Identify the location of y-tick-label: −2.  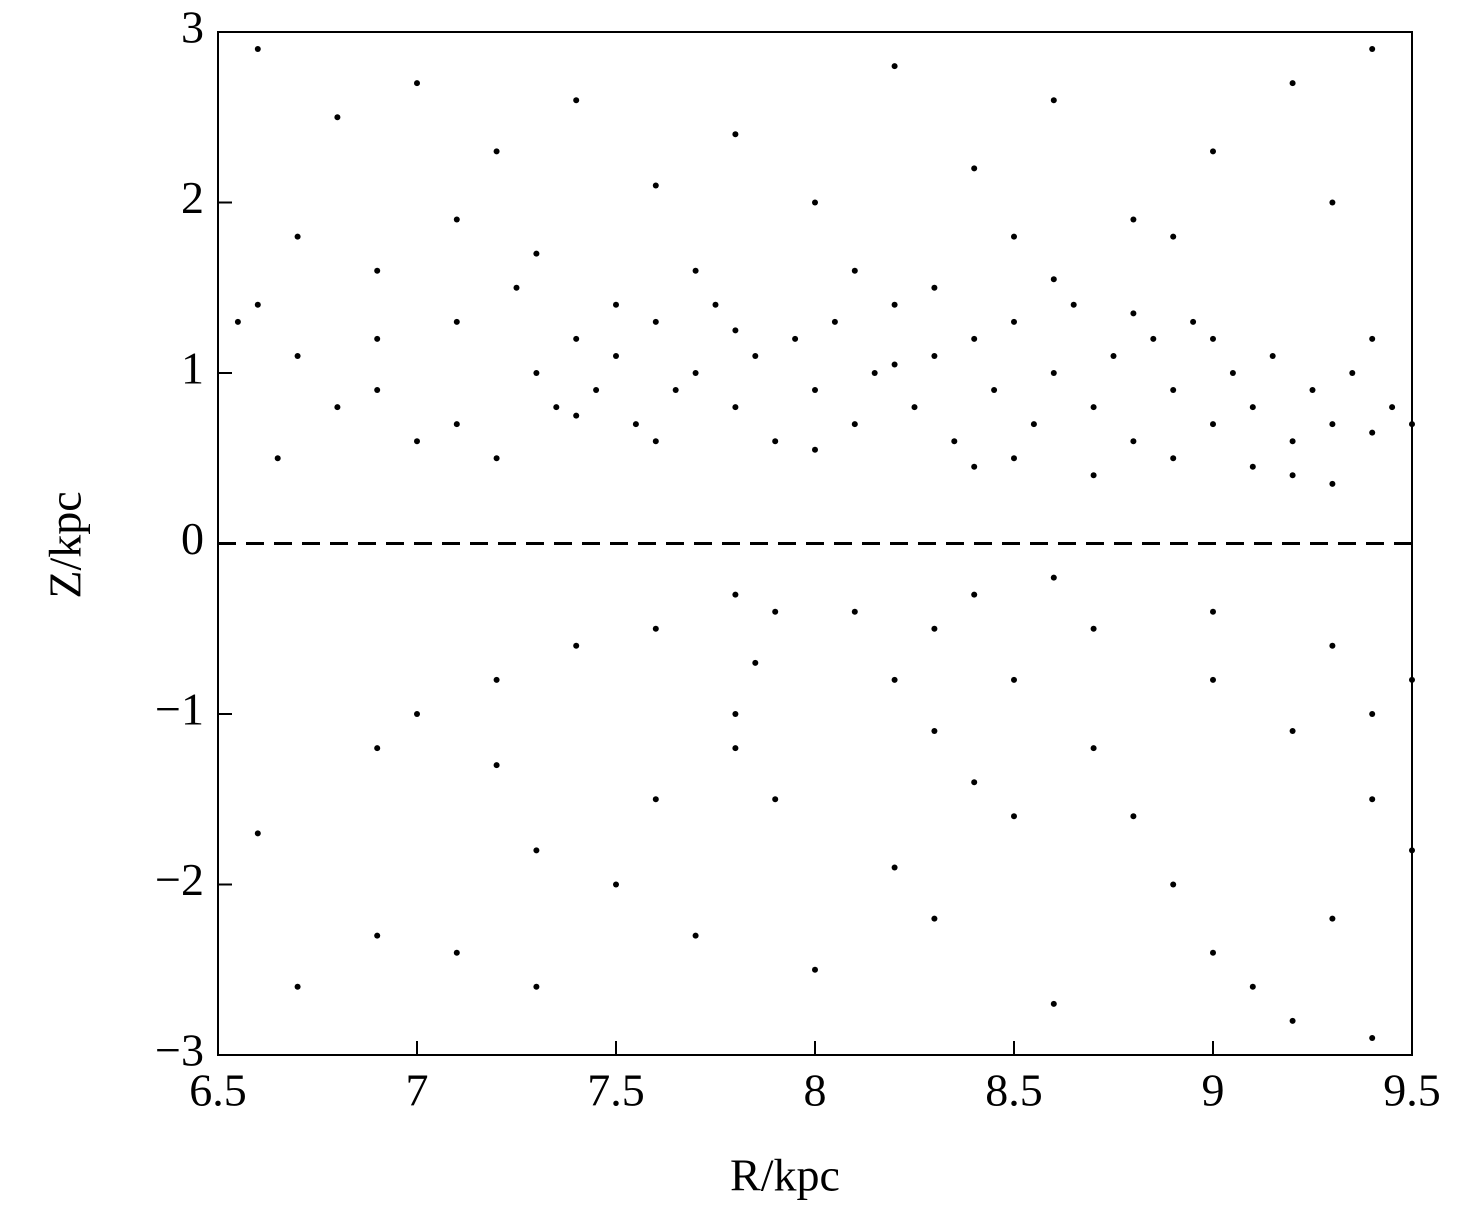
(179, 879).